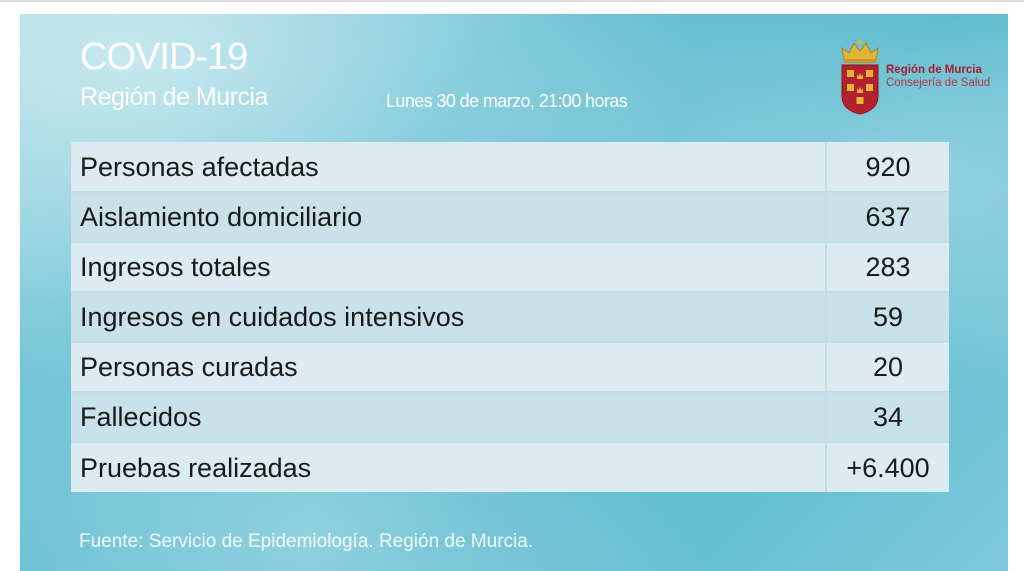 Image resolution: width=1024 pixels, height=571 pixels. I want to click on table-row: Aislamiento domiciliario 637, so click(510, 217).